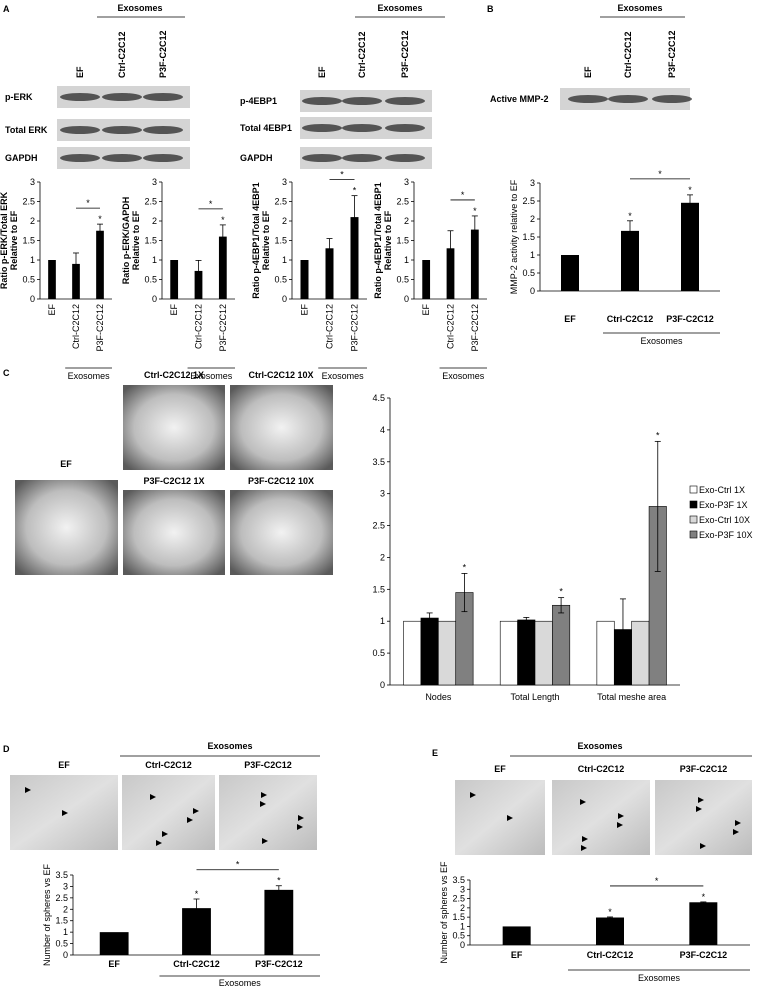  What do you see at coordinates (726, 535) in the screenshot?
I see `legend-label: Exo-P3F 10X` at bounding box center [726, 535].